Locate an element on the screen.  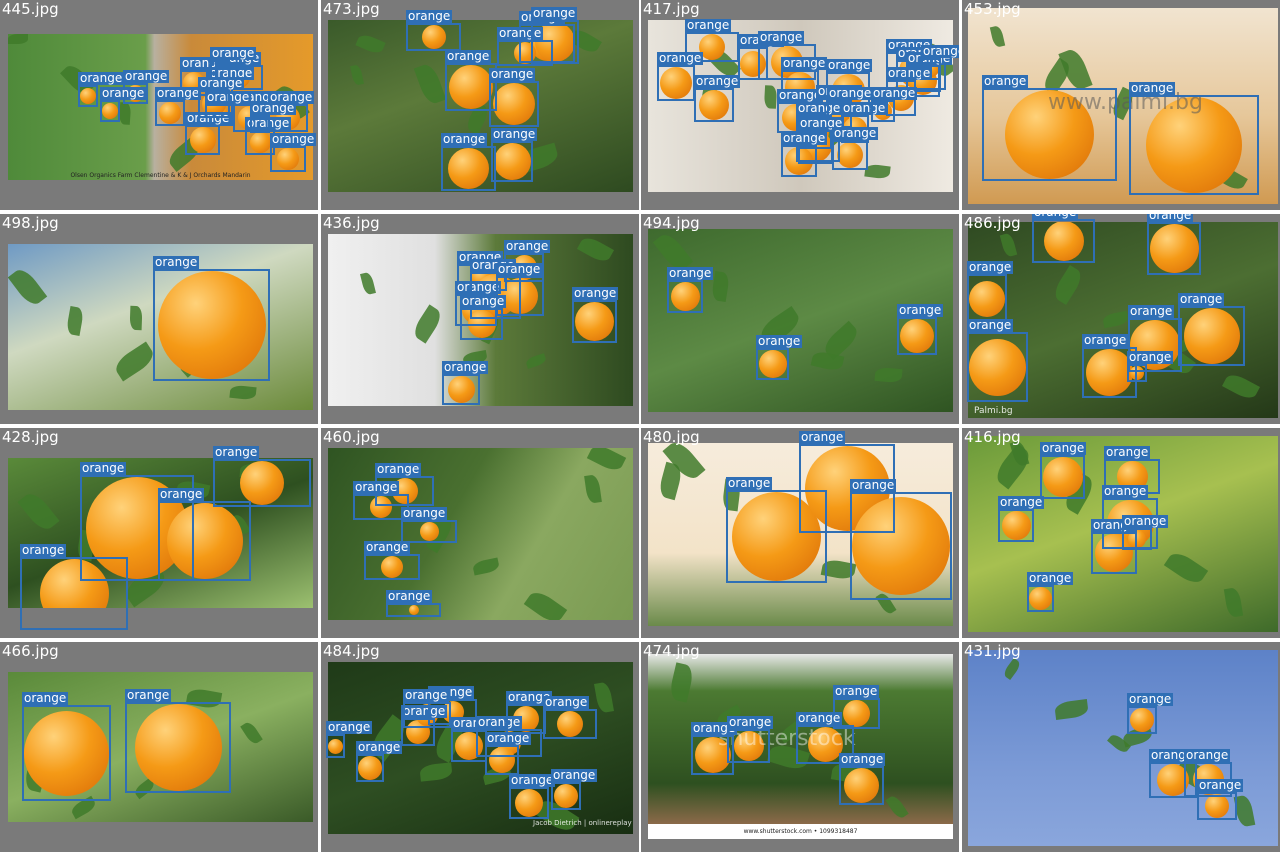
image-filename: 486.jpg is located at coordinates (992, 223).